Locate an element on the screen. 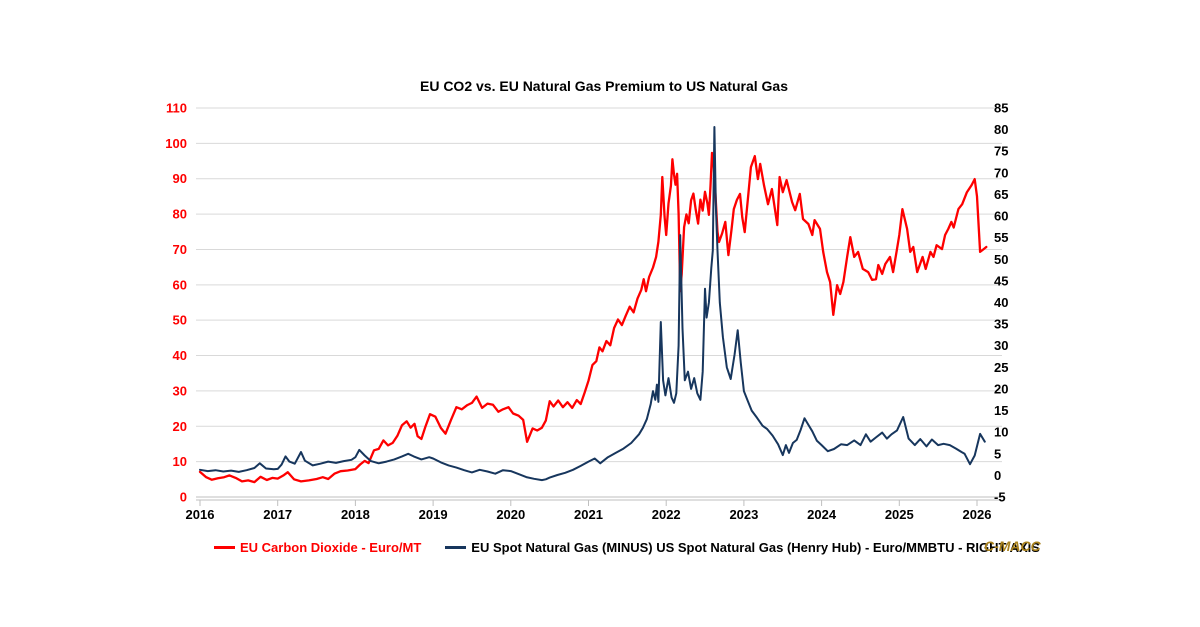 The image size is (1200, 627). left-axis-tick-label: 110 is located at coordinates (176, 108).